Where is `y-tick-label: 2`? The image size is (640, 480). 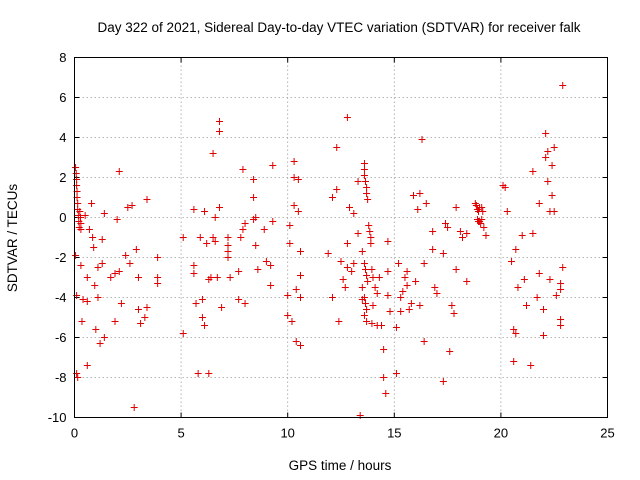 y-tick-label: 2 is located at coordinates (62, 177).